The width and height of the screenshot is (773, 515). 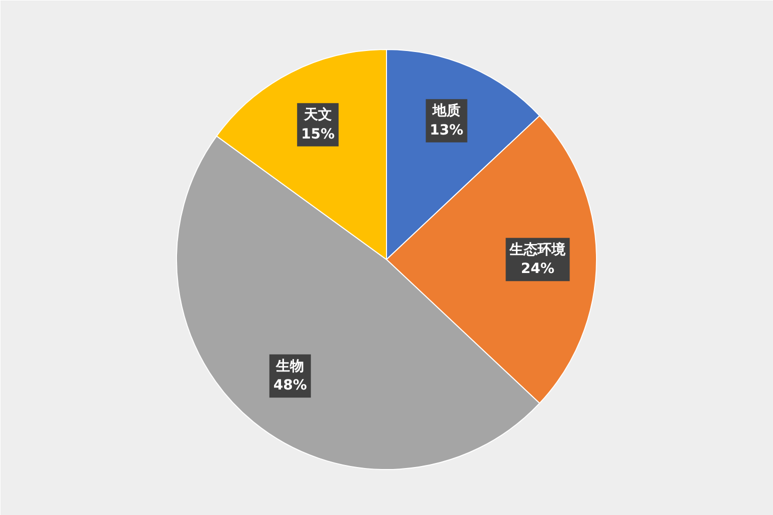 I want to click on data-label: 15%, so click(x=318, y=134).